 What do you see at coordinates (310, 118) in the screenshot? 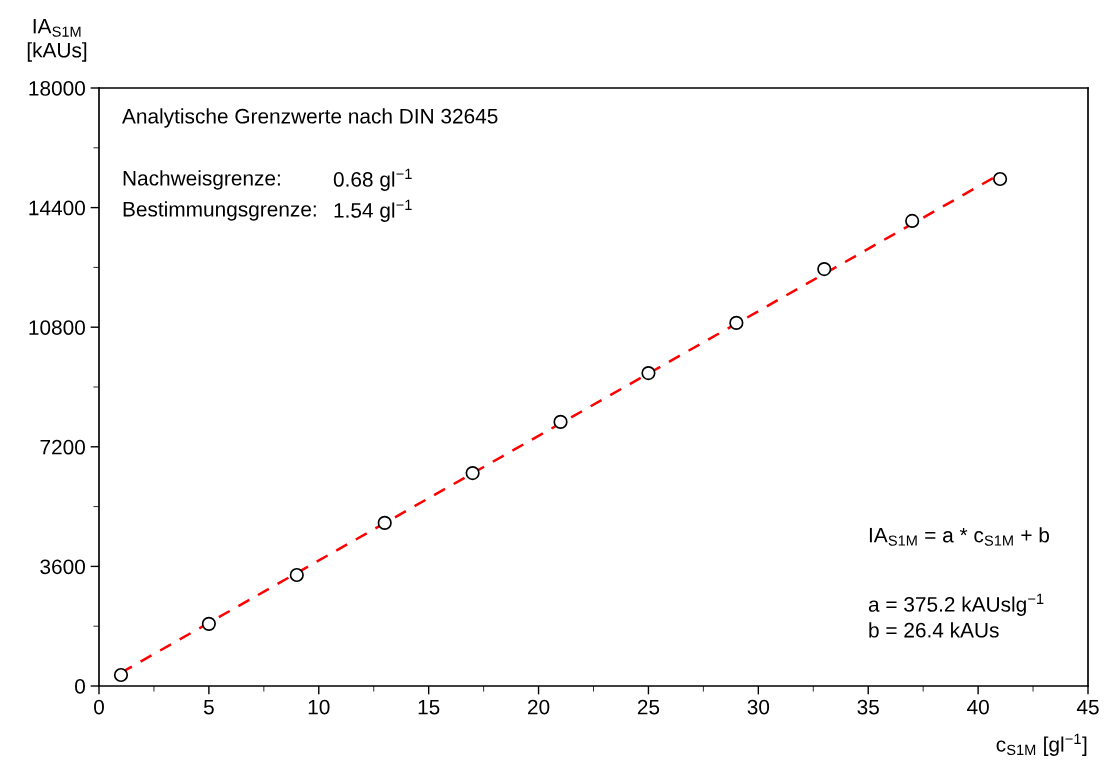
I see `annotation: Analytische Grenzwerte nach DIN 32645` at bounding box center [310, 118].